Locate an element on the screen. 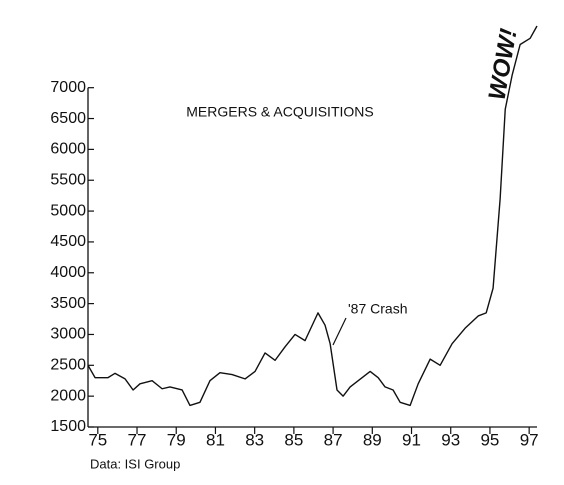 The image size is (564, 485). y-tick-label: 2000 is located at coordinates (68, 395).